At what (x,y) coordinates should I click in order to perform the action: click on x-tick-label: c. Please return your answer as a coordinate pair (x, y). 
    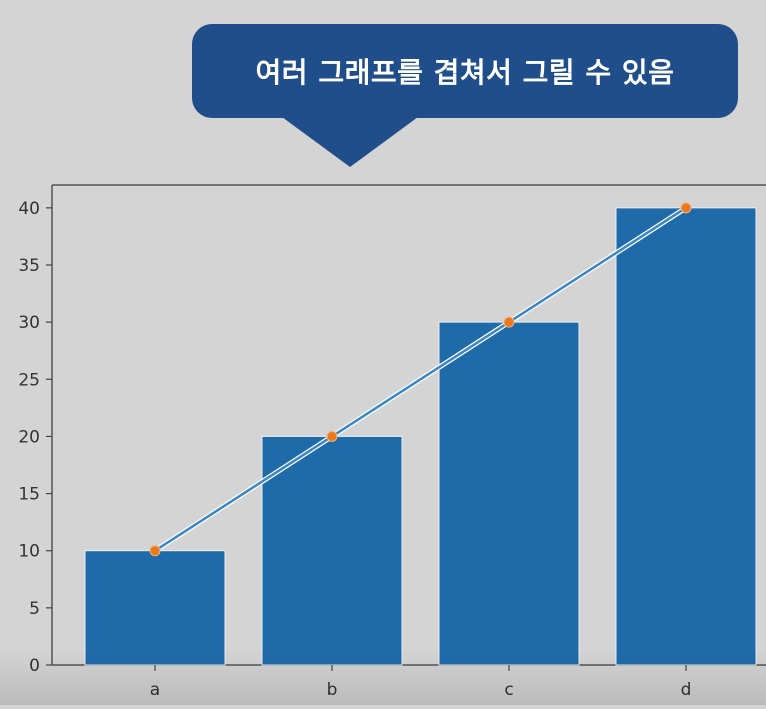
    Looking at the image, I should click on (508, 690).